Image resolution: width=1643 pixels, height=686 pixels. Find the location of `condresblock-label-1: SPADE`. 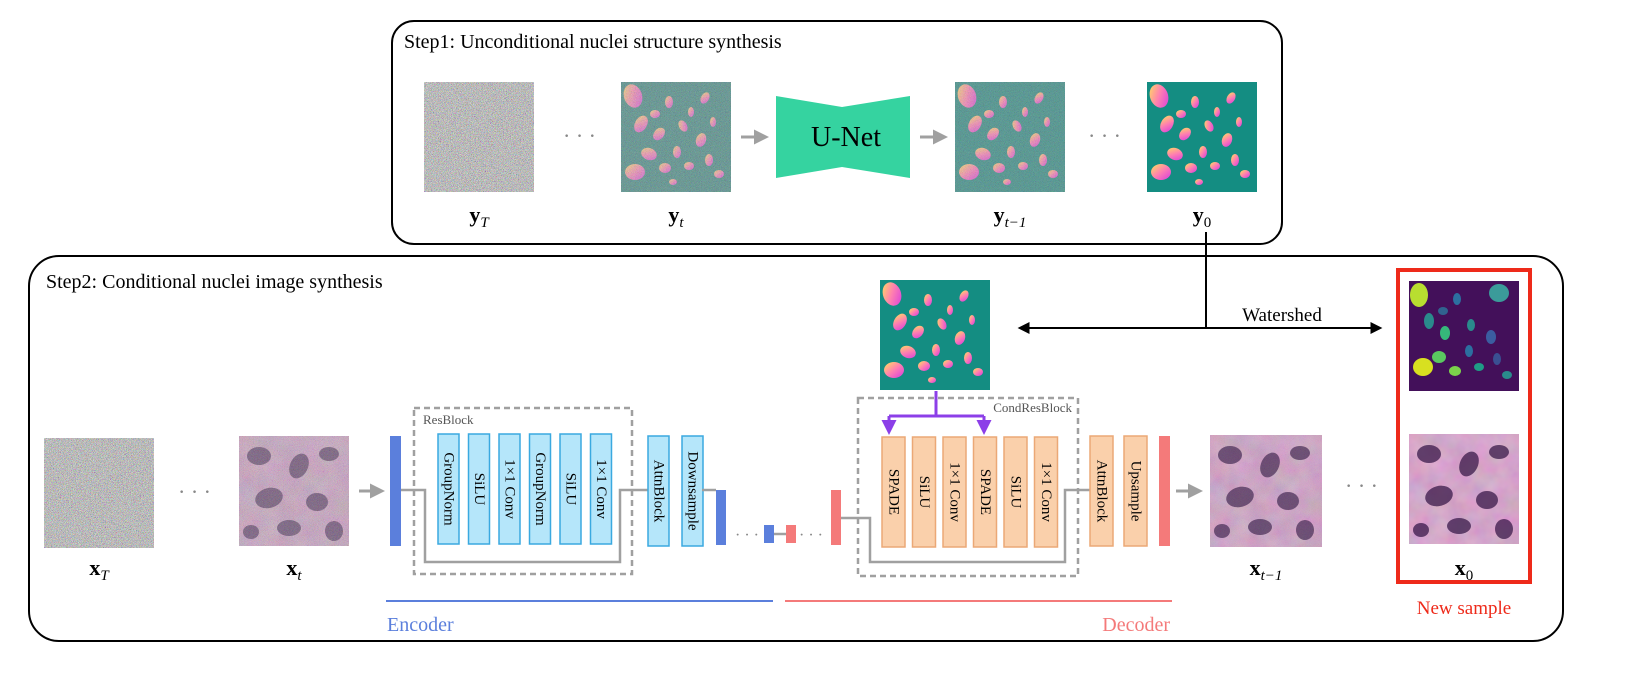

condresblock-label-1: SPADE is located at coordinates (894, 492).